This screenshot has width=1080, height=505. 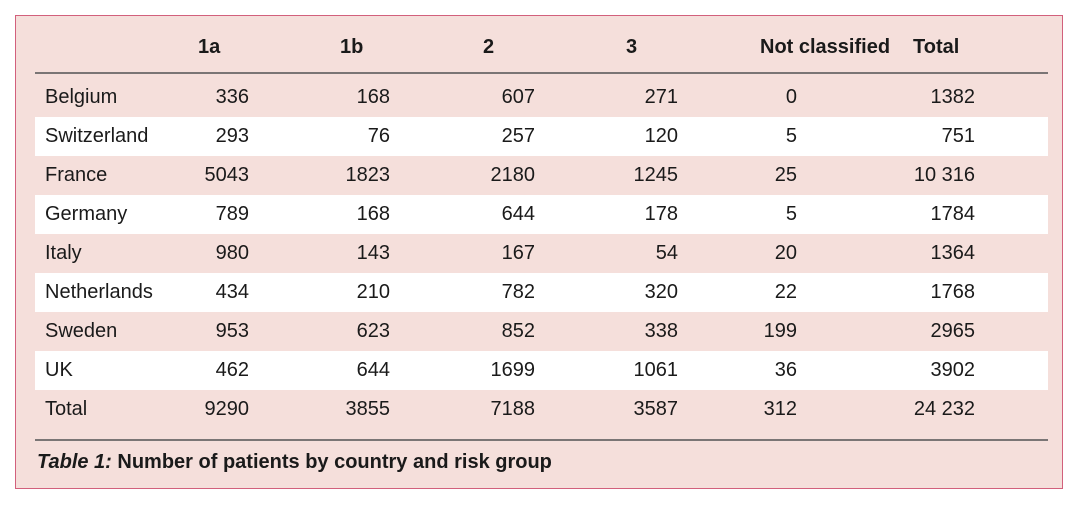 What do you see at coordinates (232, 97) in the screenshot?
I see `cell-value: 336` at bounding box center [232, 97].